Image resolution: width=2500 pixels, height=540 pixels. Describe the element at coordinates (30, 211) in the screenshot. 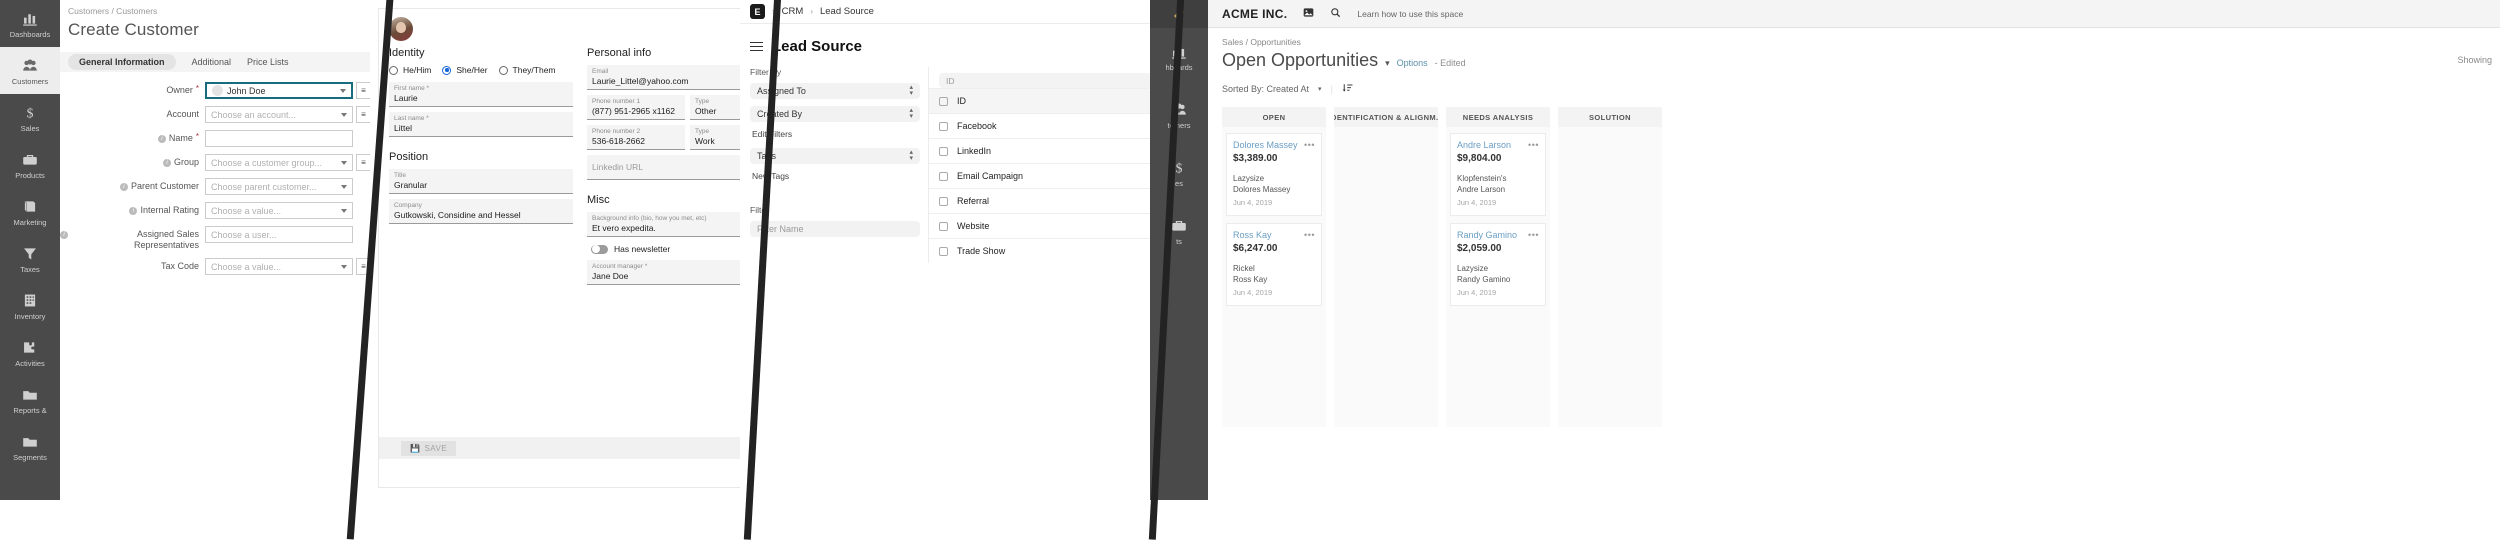

I see `sidebar-item-marketing: Marketing` at that location.